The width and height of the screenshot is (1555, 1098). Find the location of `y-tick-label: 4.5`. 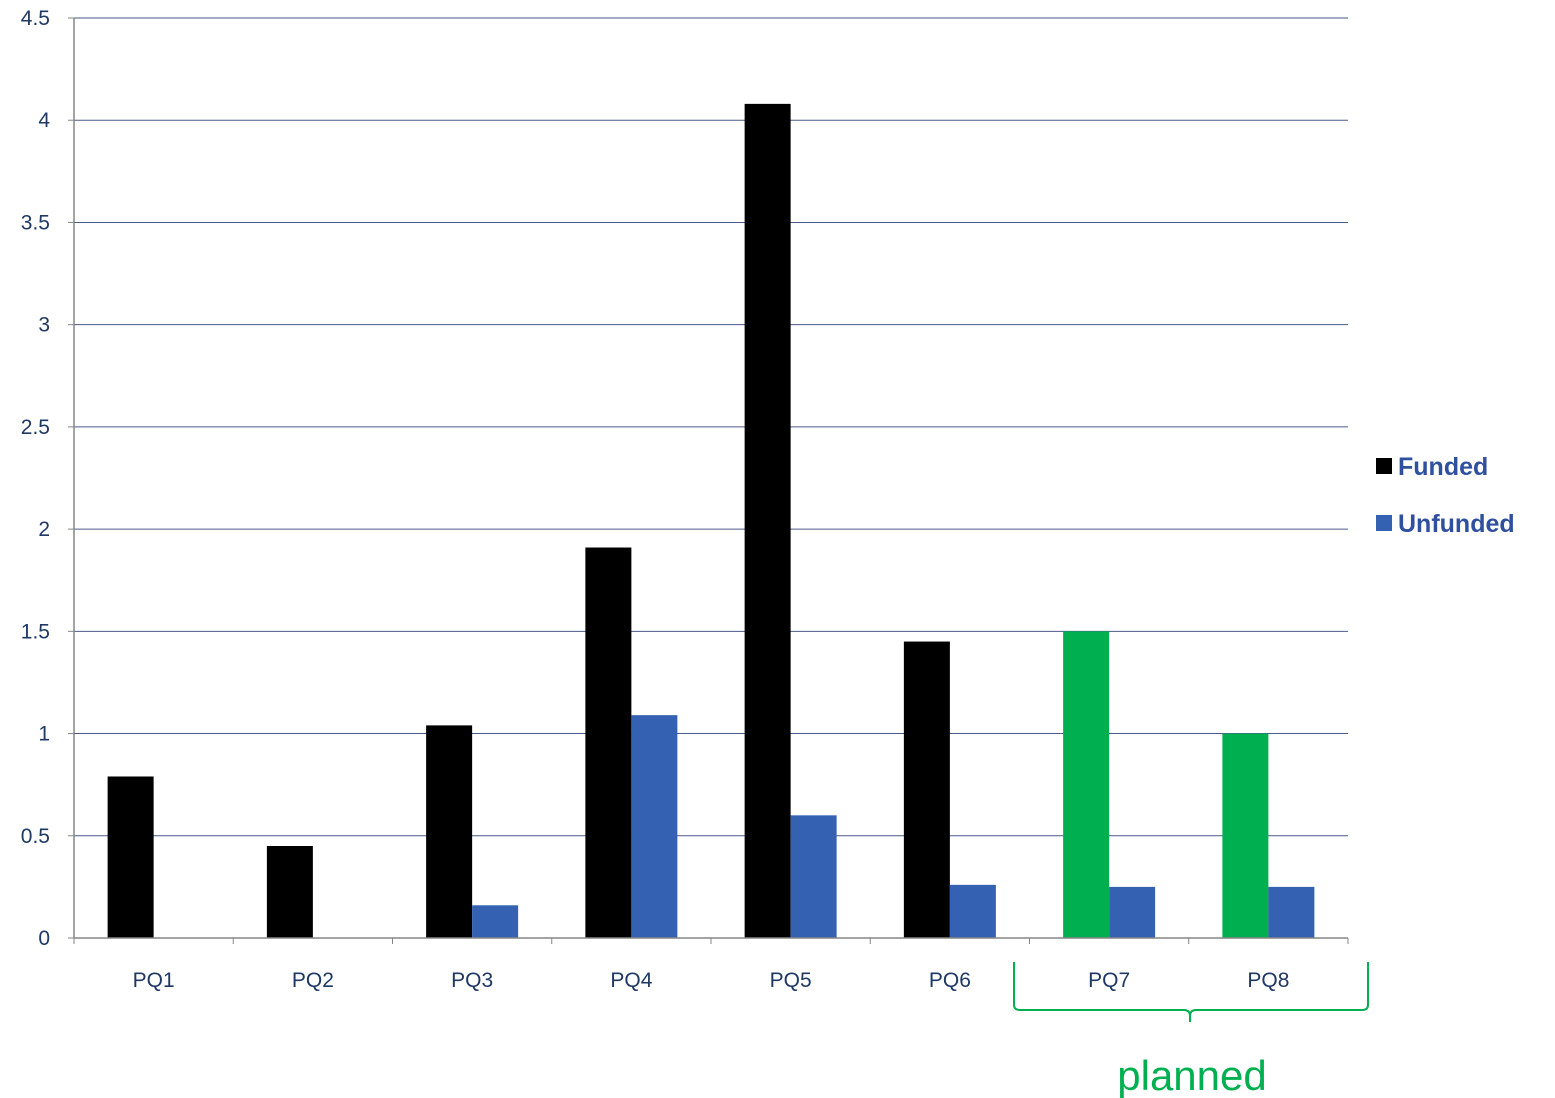

y-tick-label: 4.5 is located at coordinates (35, 18).